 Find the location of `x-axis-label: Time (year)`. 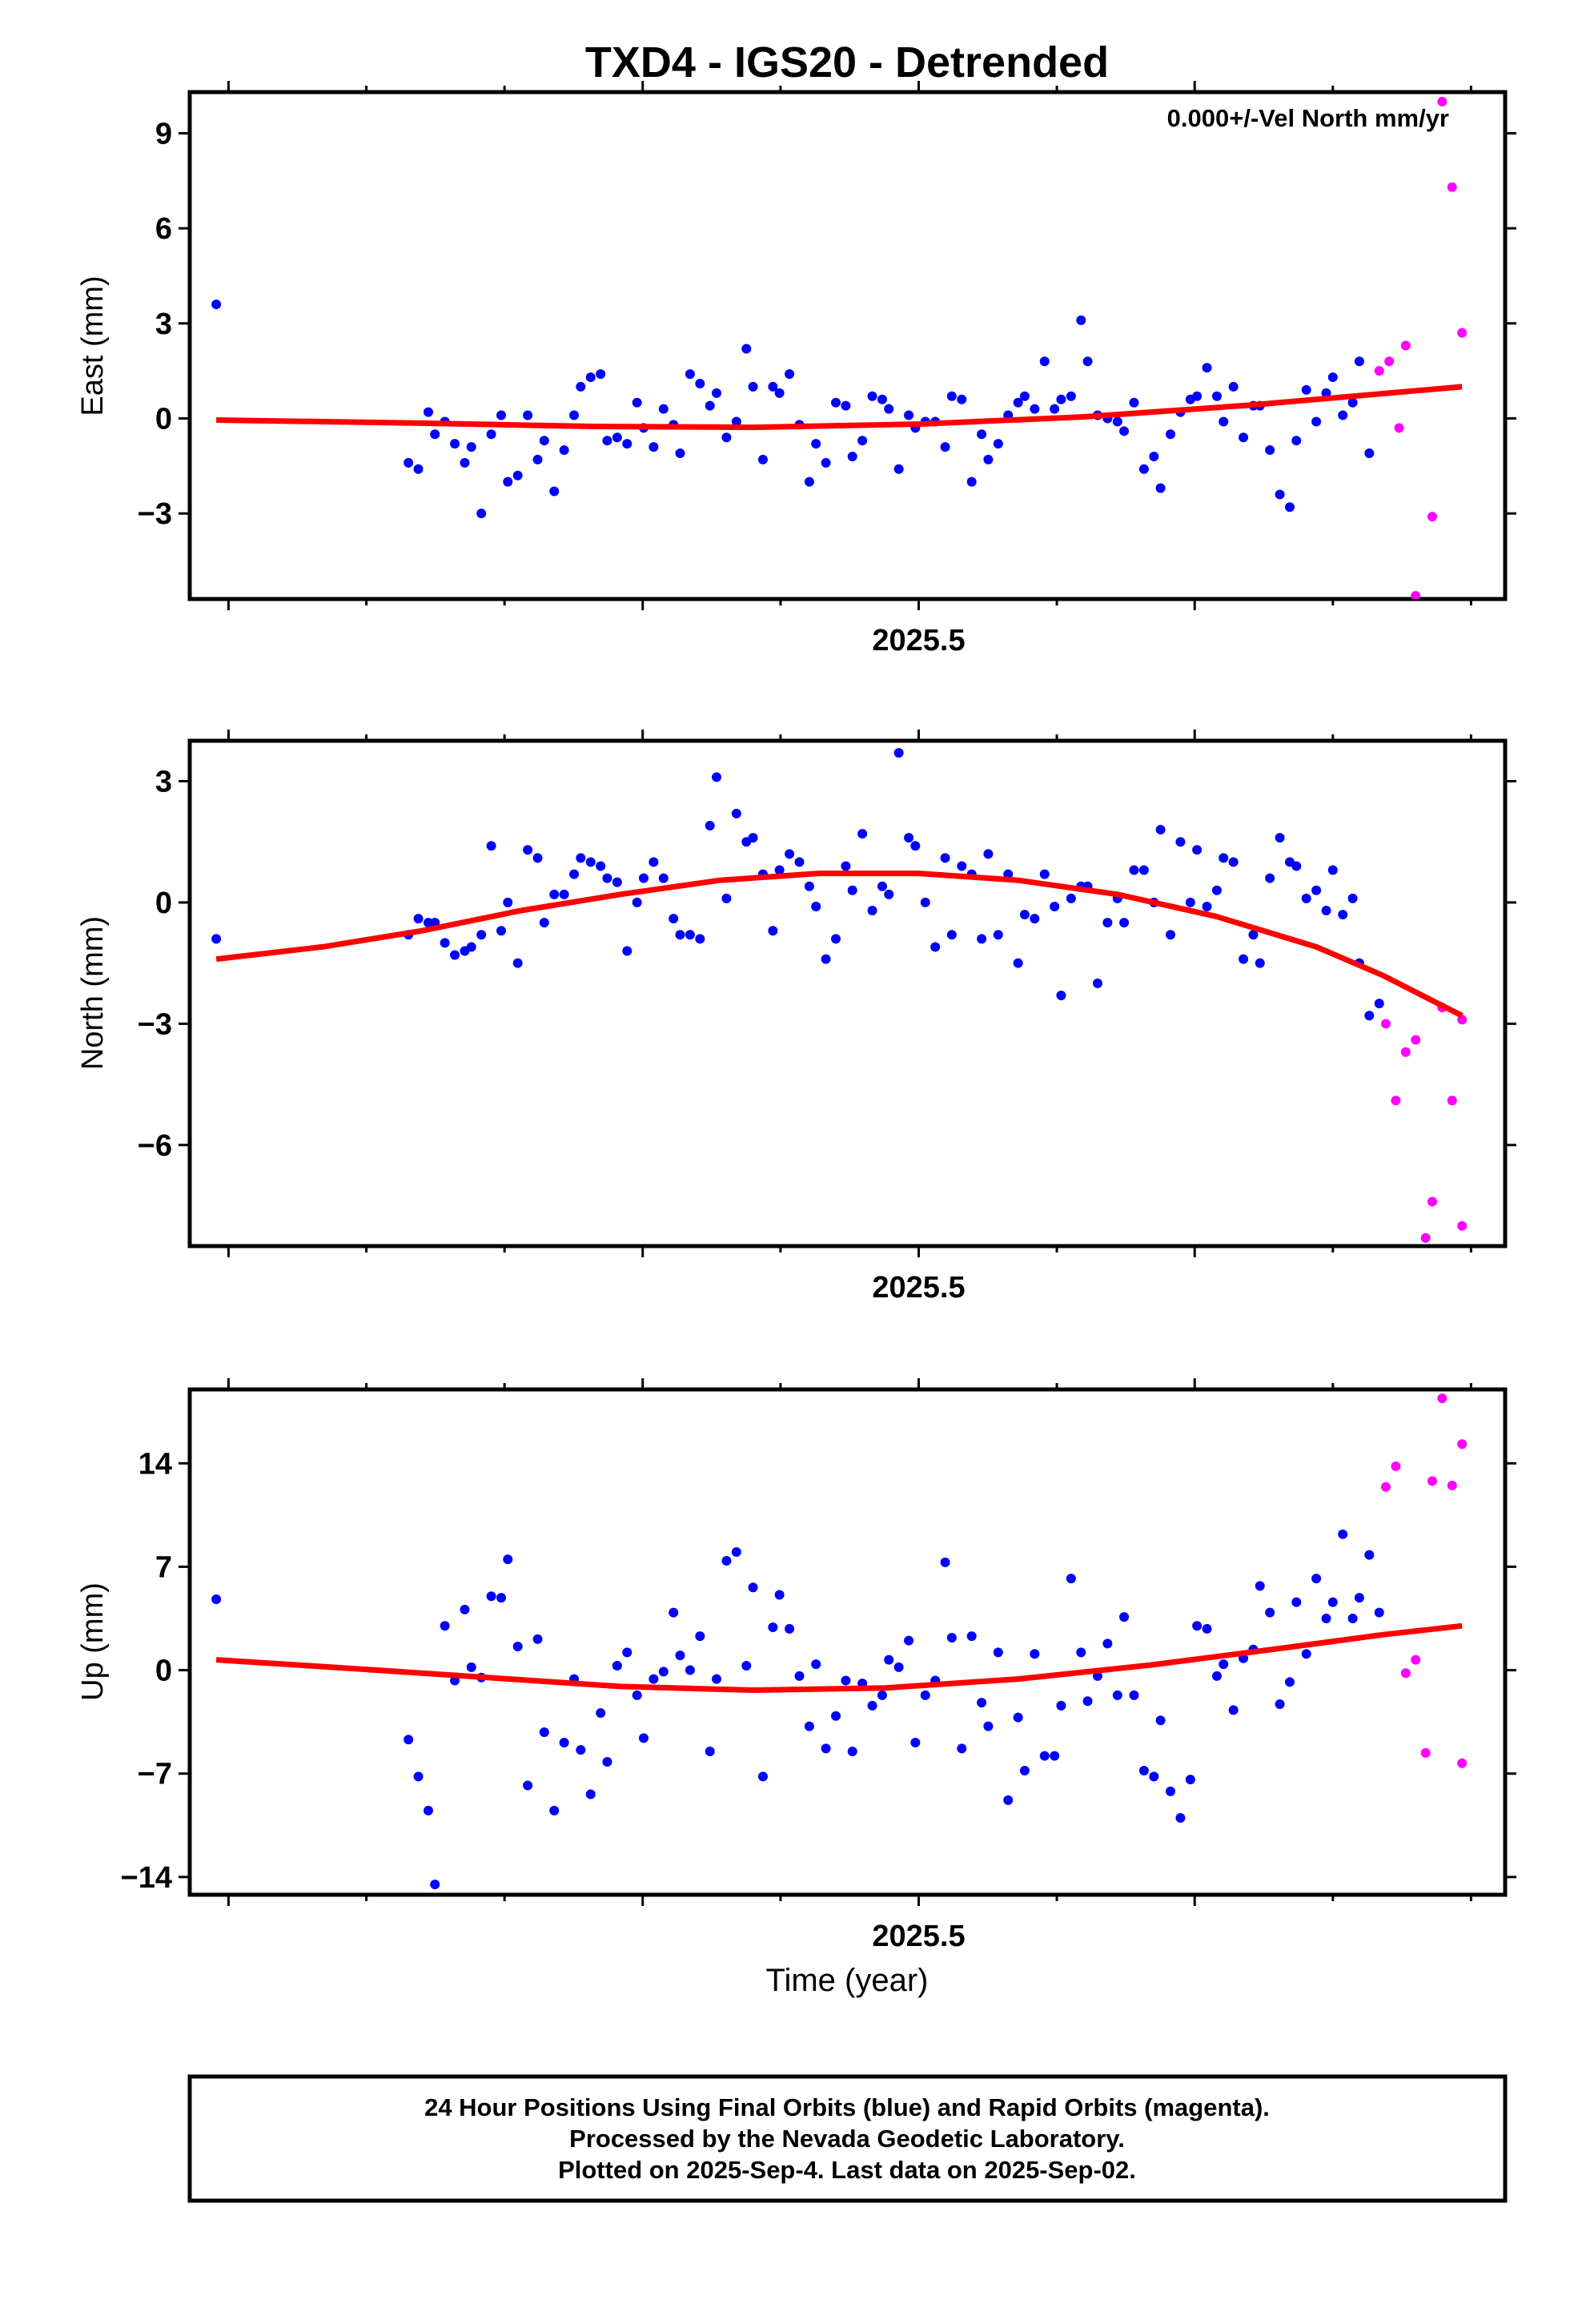

x-axis-label: Time (year) is located at coordinates (847, 1981).